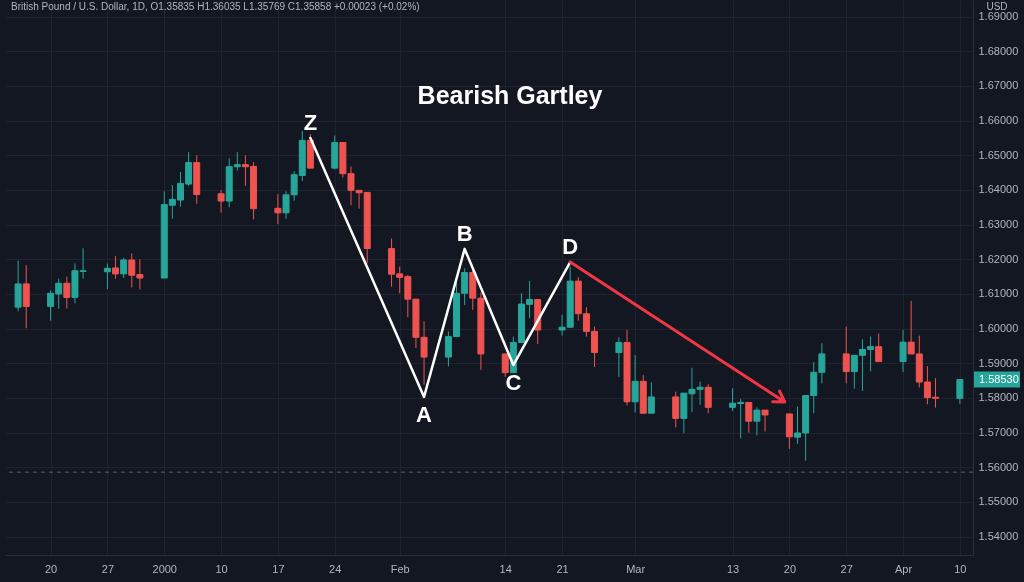  Describe the element at coordinates (400, 568) in the screenshot. I see `x-tick-label: Feb` at that location.